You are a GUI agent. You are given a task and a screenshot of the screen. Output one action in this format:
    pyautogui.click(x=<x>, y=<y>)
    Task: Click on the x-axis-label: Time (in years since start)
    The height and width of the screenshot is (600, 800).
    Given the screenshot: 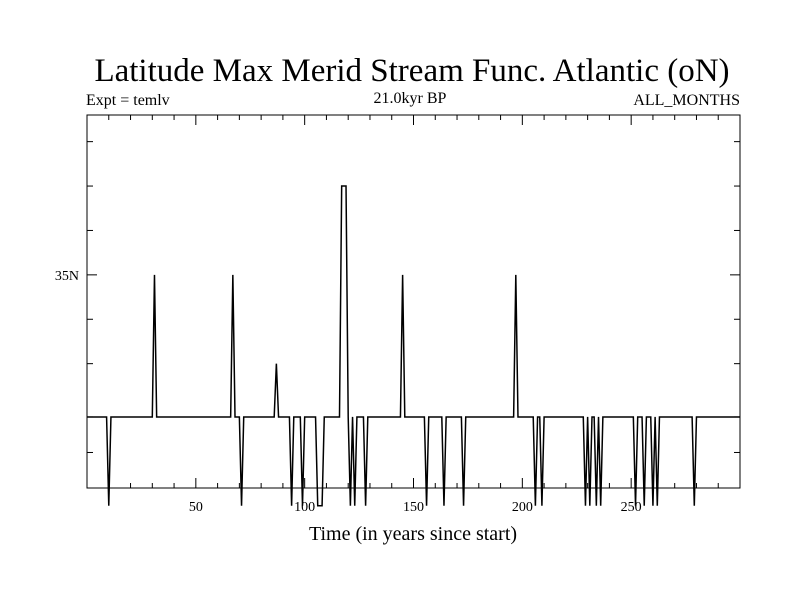 What is the action you would take?
    pyautogui.click(x=413, y=534)
    